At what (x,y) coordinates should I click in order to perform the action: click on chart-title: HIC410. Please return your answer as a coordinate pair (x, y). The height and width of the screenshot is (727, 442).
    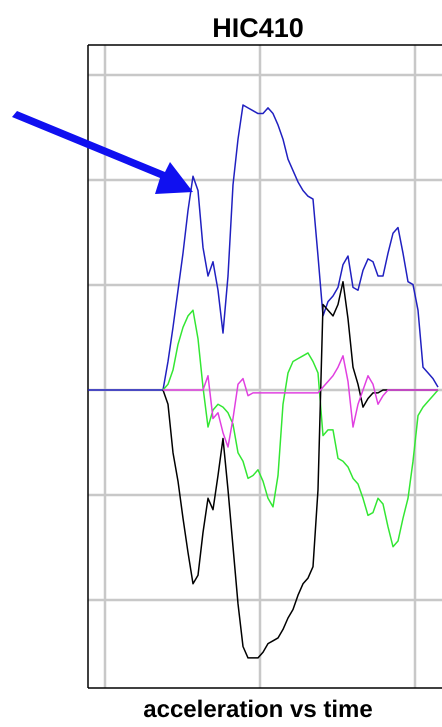
    Looking at the image, I should click on (258, 28).